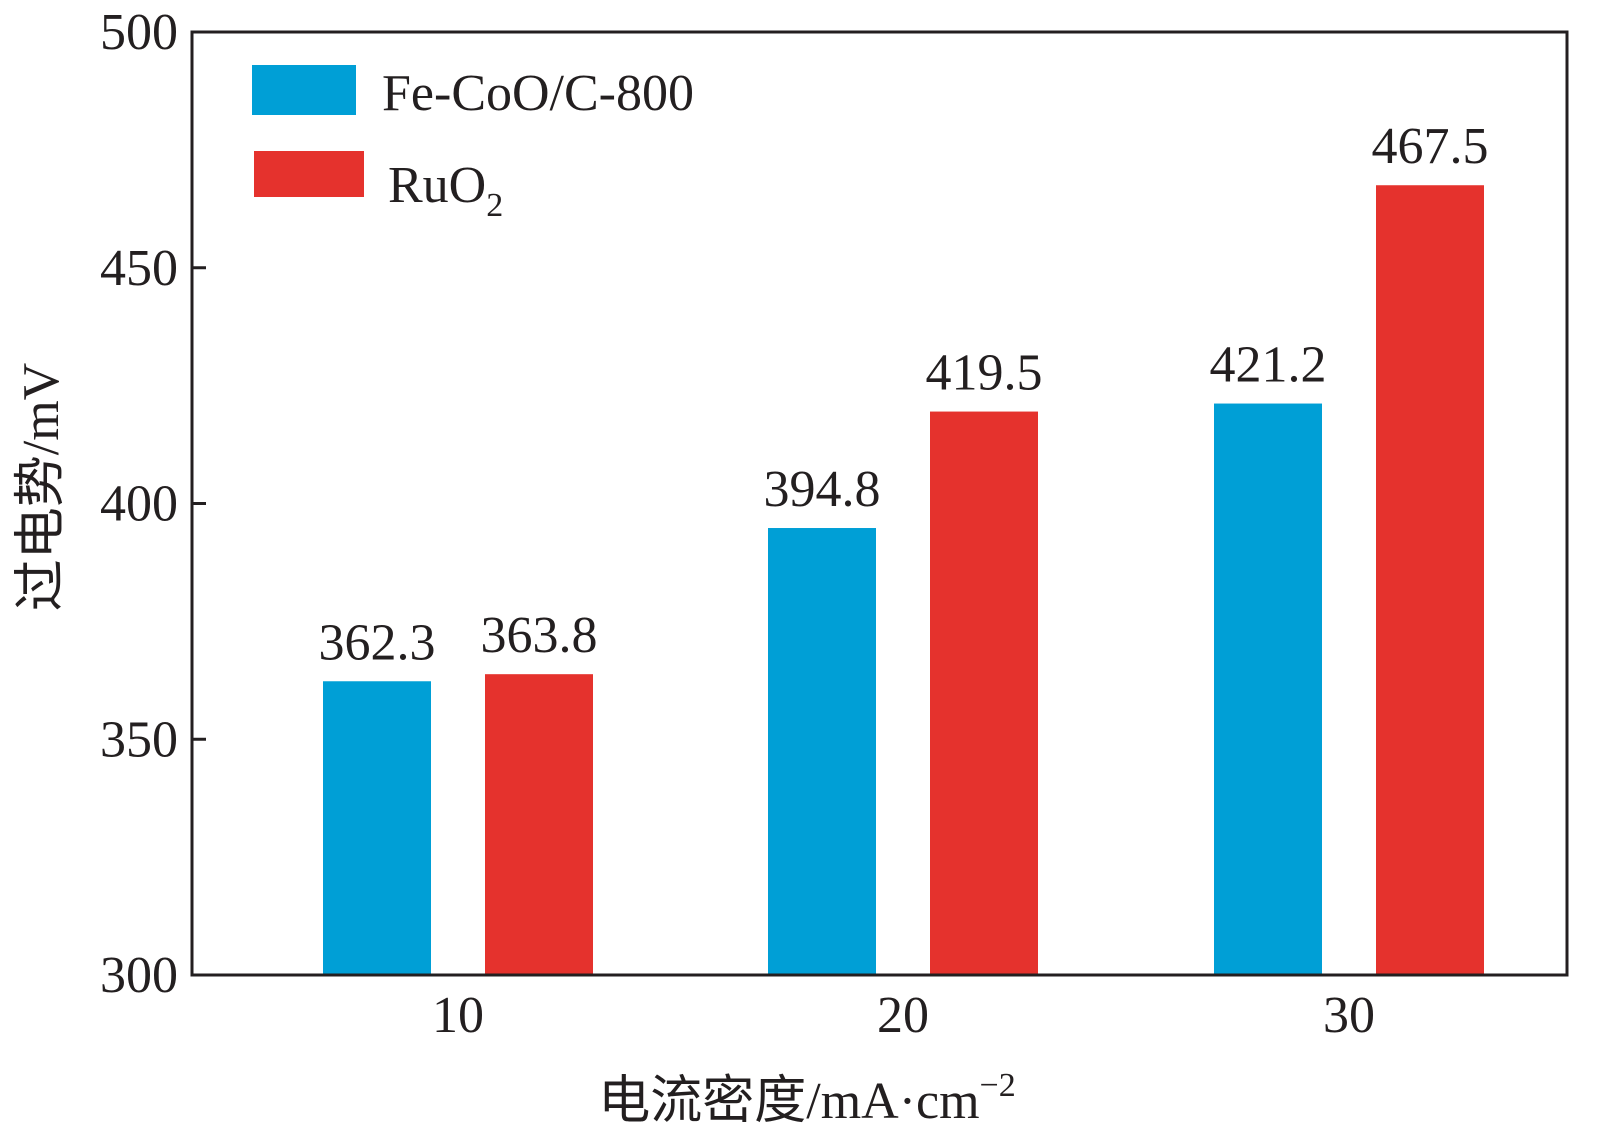 Image resolution: width=1614 pixels, height=1142 pixels. What do you see at coordinates (473, 144) in the screenshot?
I see `legend: Fe-CoO/C-800 RuO2` at bounding box center [473, 144].